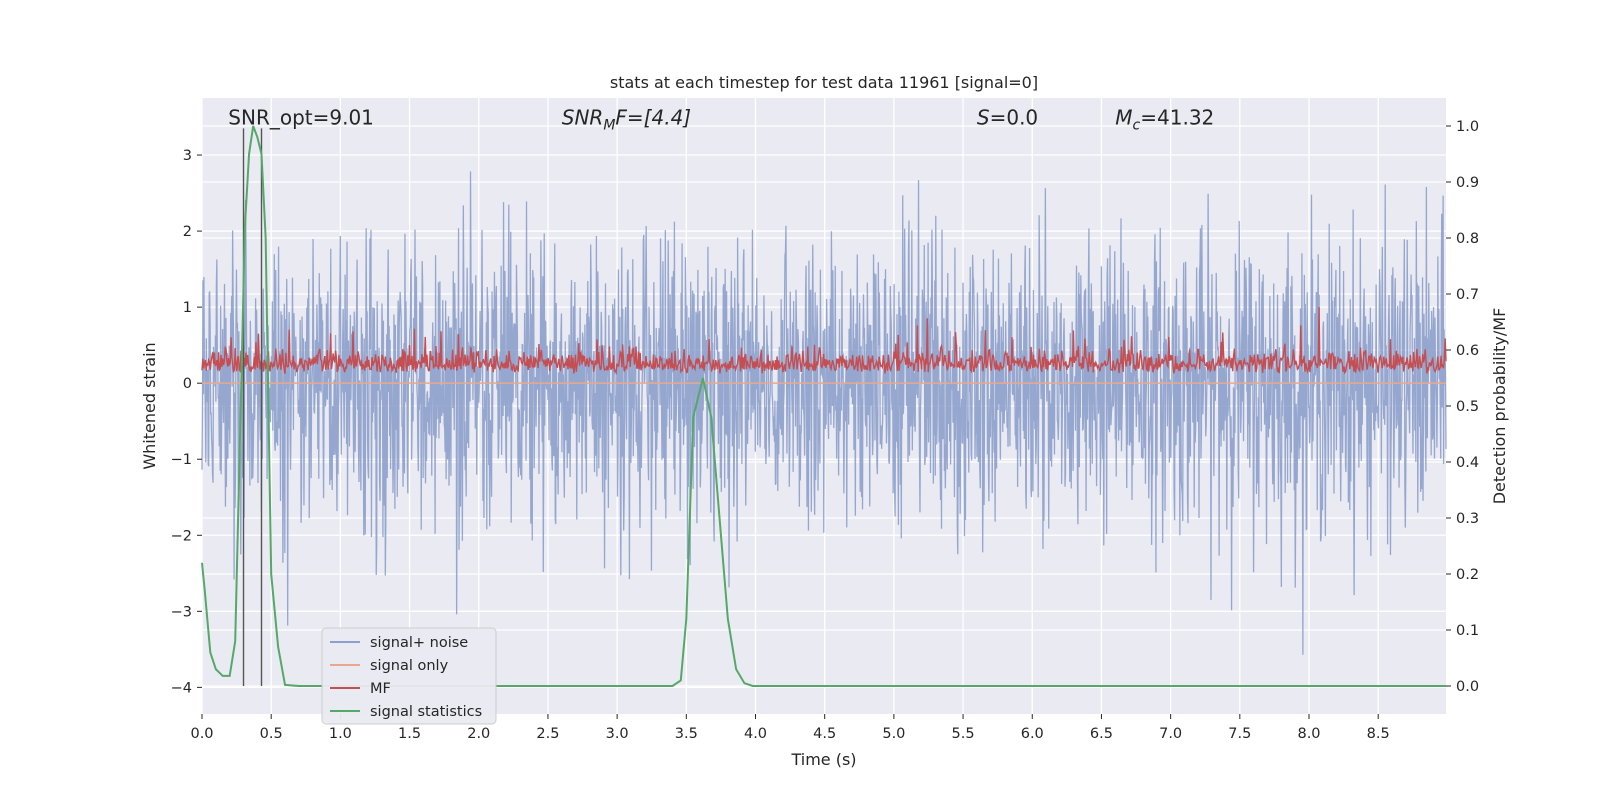 The height and width of the screenshot is (800, 1600). What do you see at coordinates (409, 734) in the screenshot?
I see `x-tick-label: 1.5` at bounding box center [409, 734].